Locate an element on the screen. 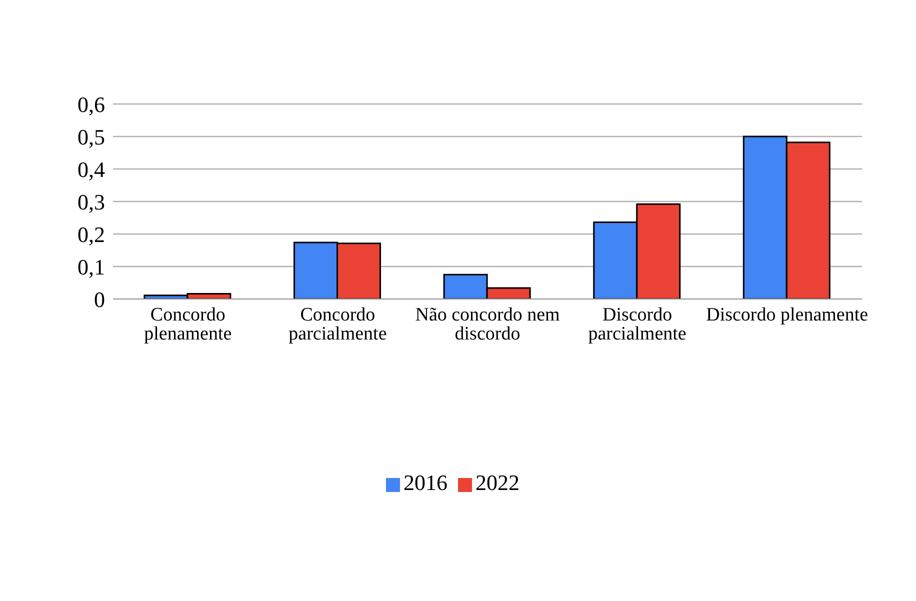 This screenshot has width=916, height=601. y-tick-label: 0,1 is located at coordinates (91, 267).